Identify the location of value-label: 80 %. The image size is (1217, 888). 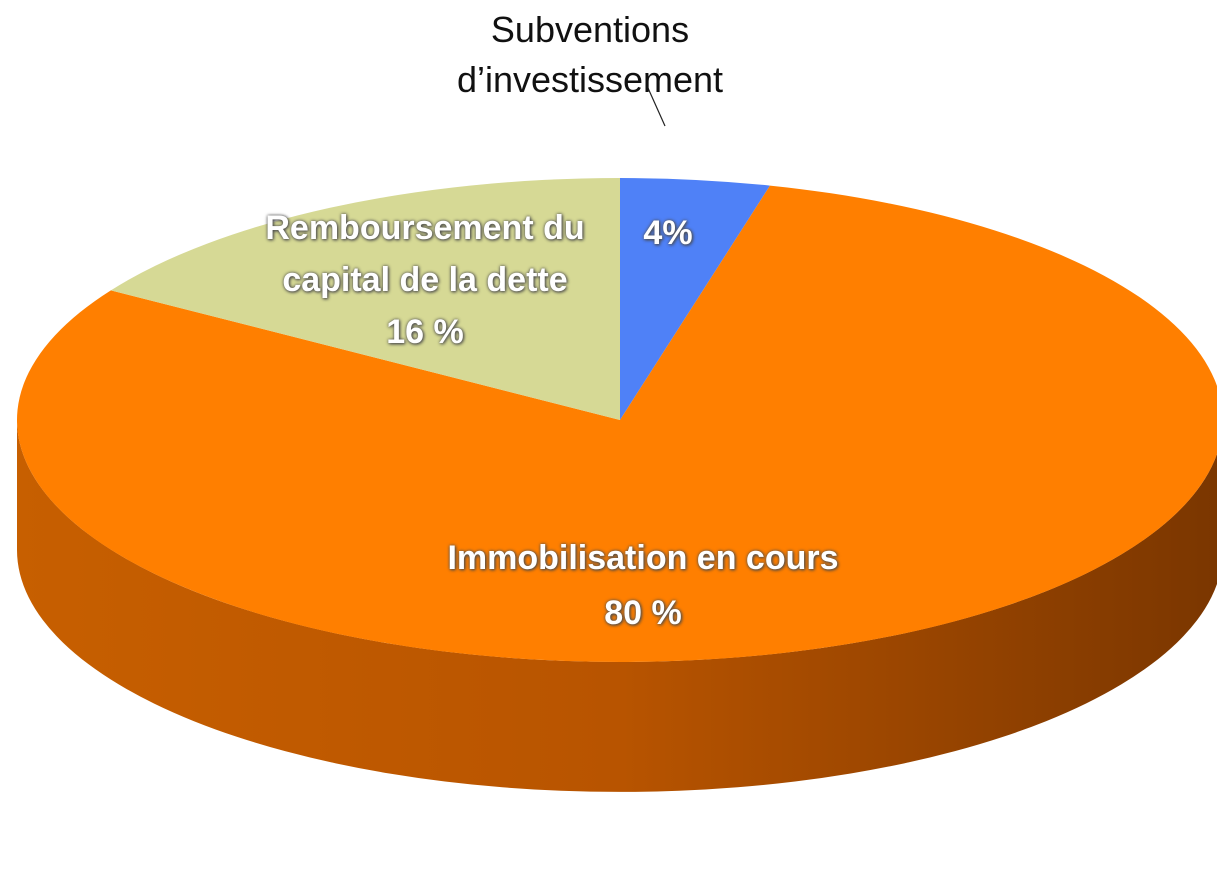
(643, 613).